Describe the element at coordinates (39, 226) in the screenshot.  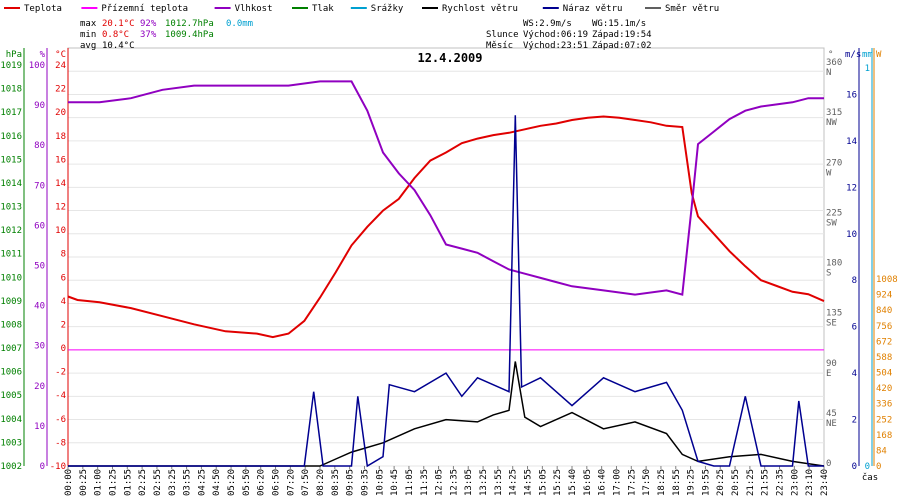
I see `humidity-tick-label: 60` at that location.